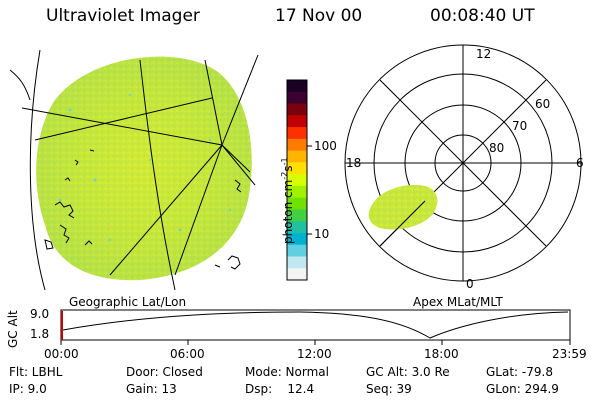 This screenshot has width=600, height=400. I want to click on colorbar-tick-10: 10, so click(322, 234).